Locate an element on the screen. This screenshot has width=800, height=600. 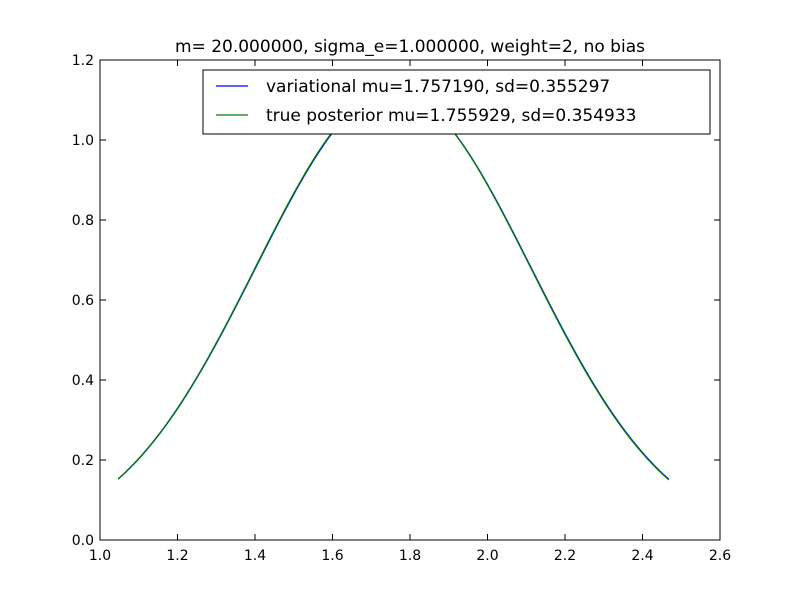
y-tick-label: 0.8 is located at coordinates (83, 221).